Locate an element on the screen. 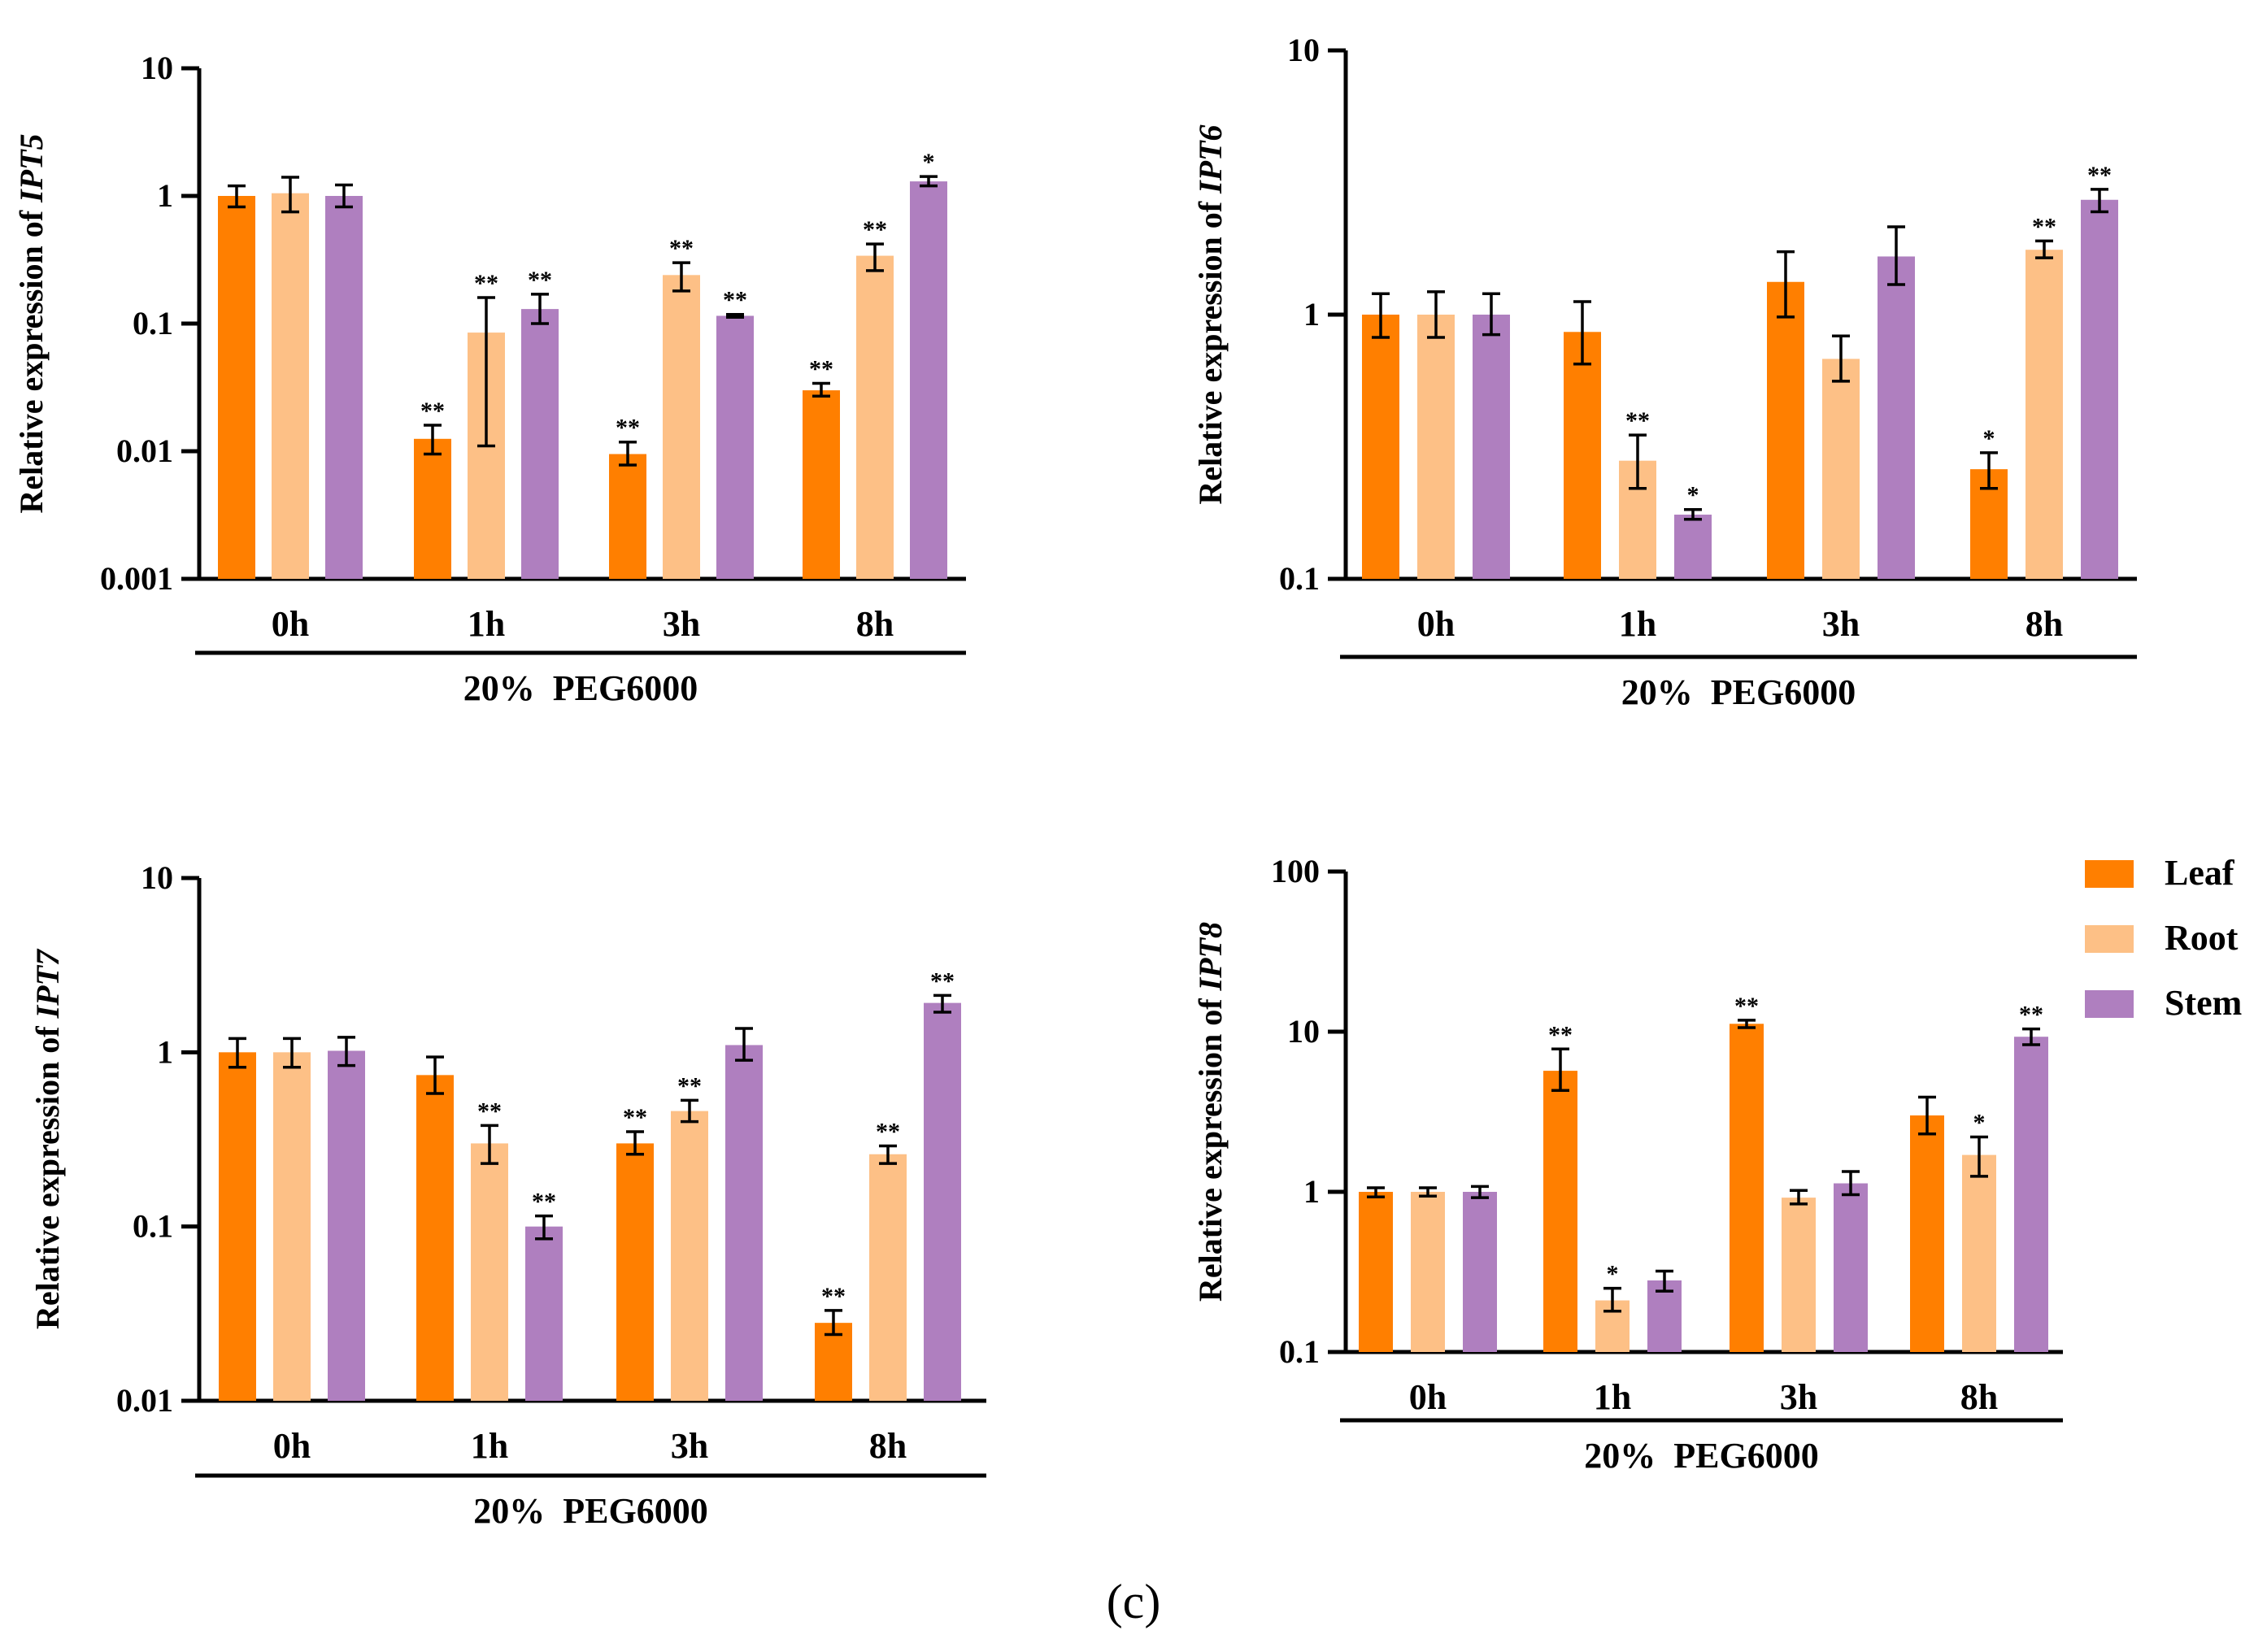 This screenshot has width=2267, height=1652. legend-label-leaf: Leaf is located at coordinates (2200, 873).